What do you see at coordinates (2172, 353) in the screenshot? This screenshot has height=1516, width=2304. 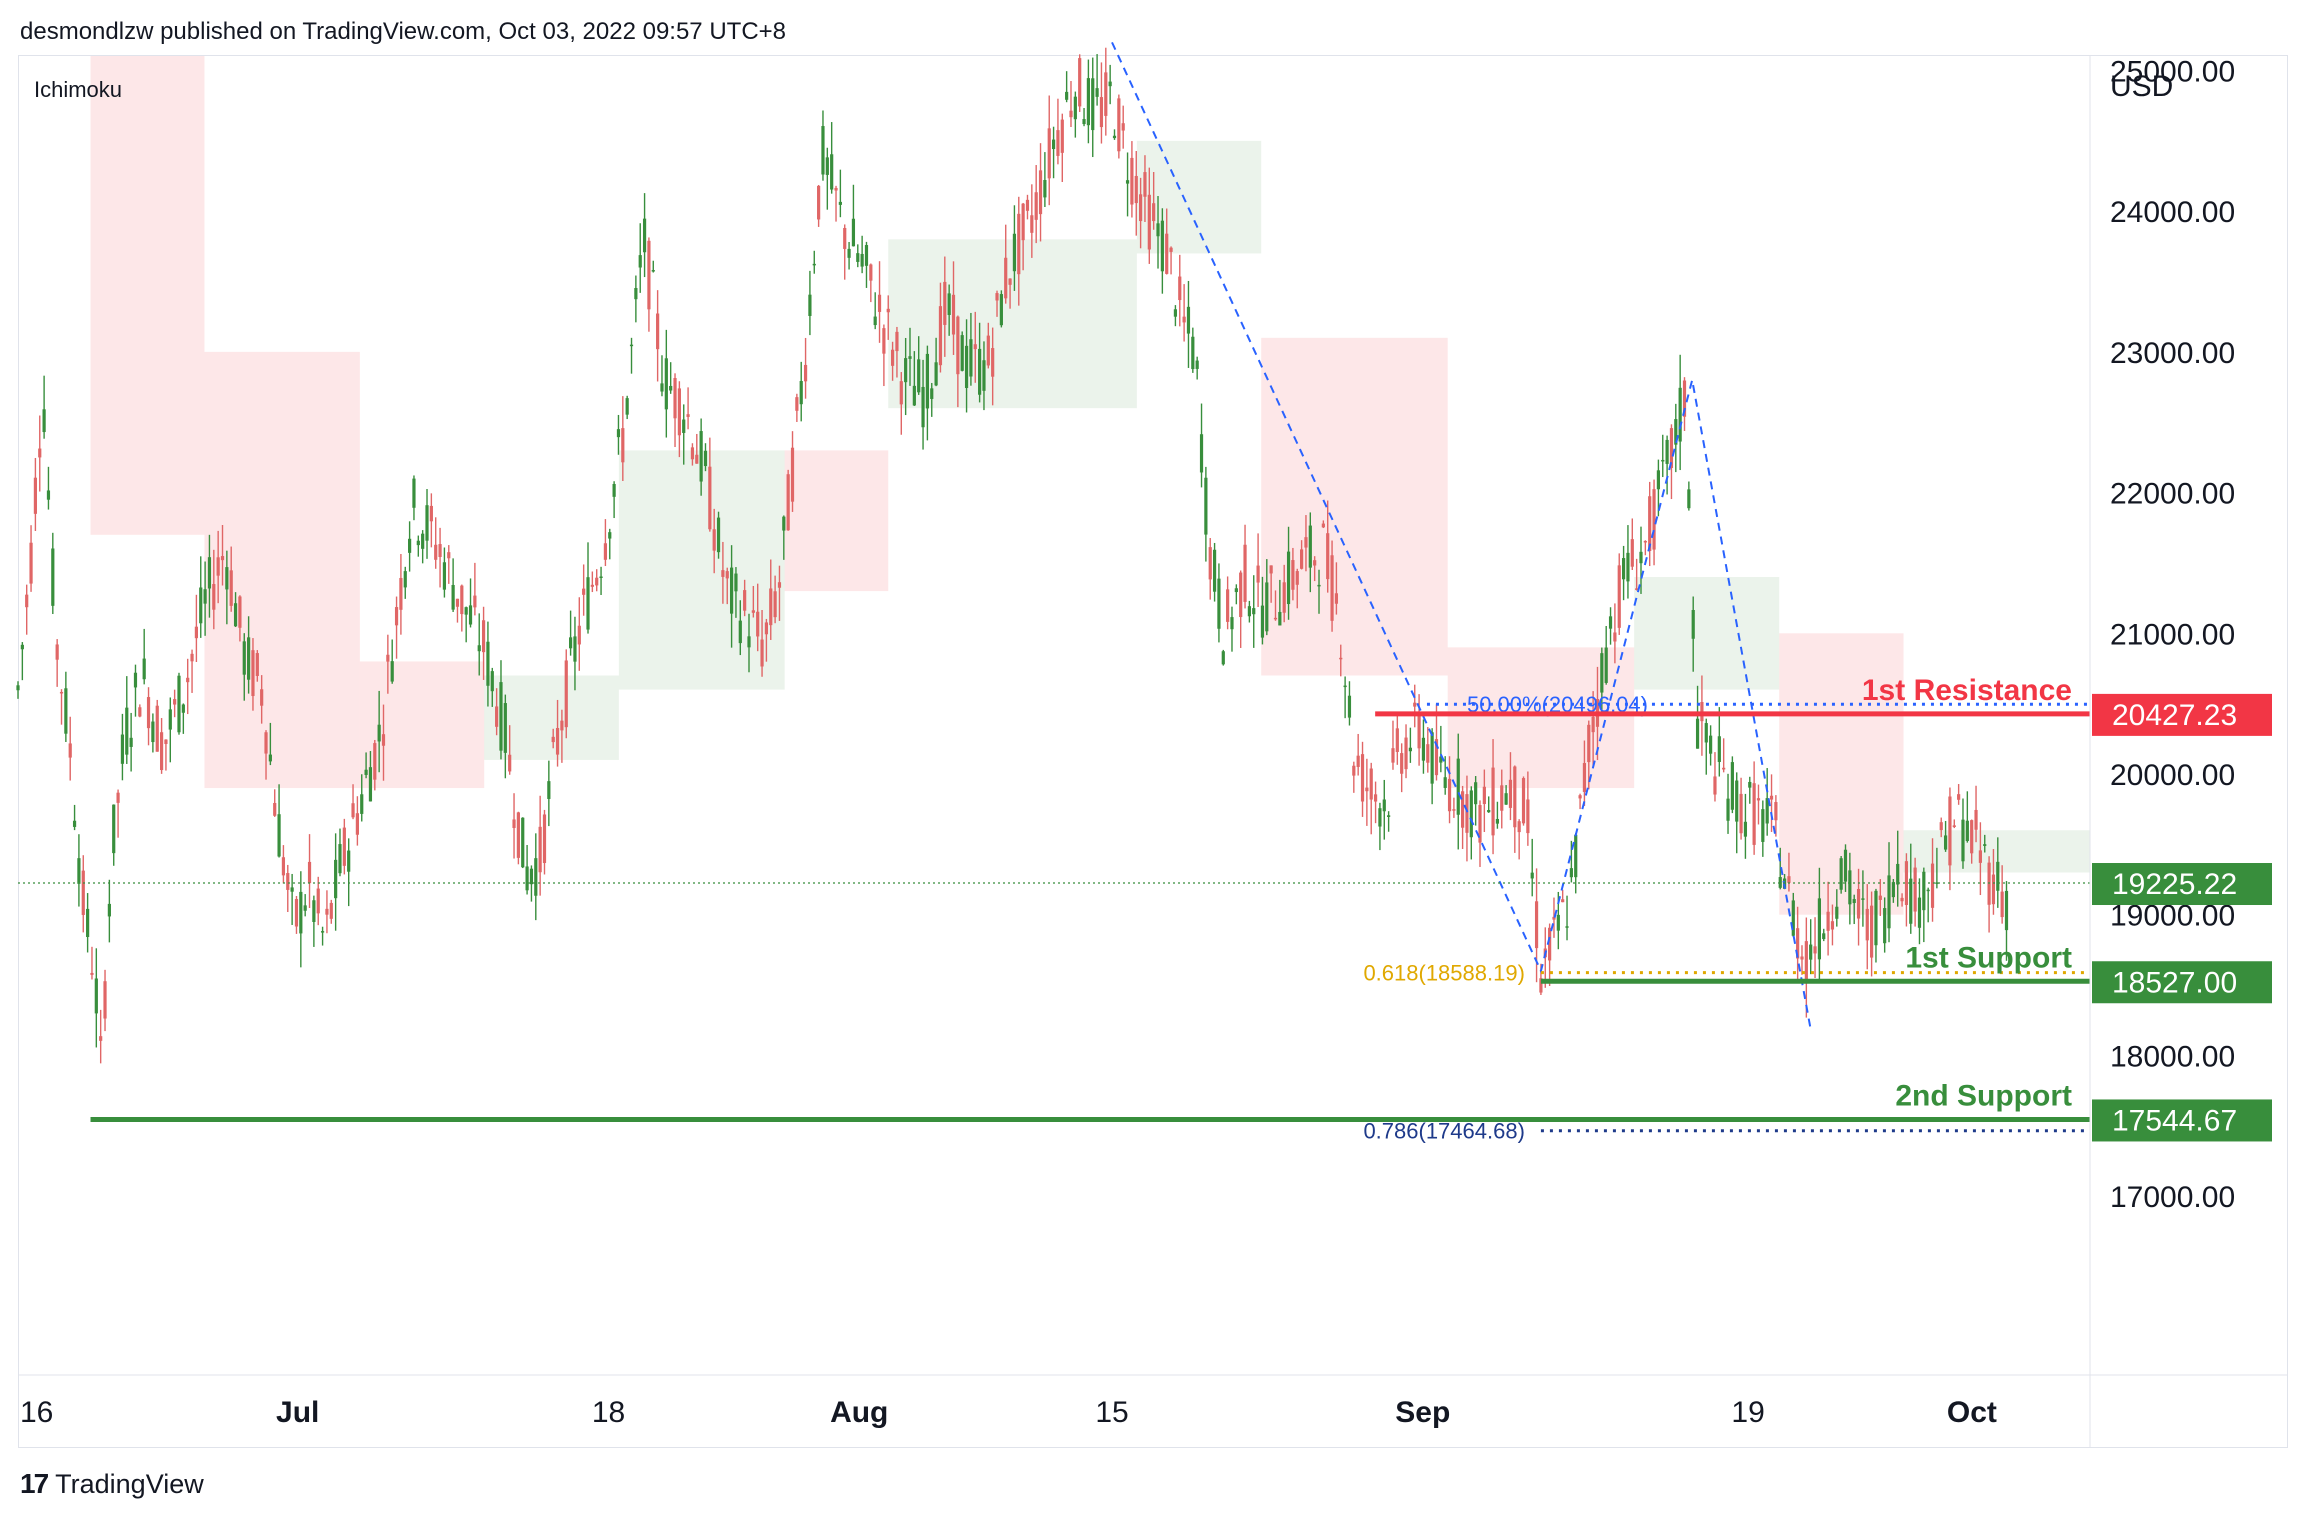 I see `price-tick-label: 23000.00` at bounding box center [2172, 353].